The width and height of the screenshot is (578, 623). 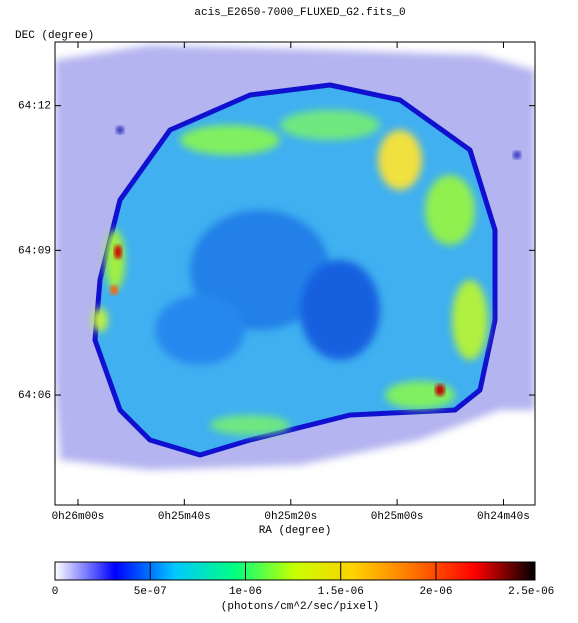 I want to click on colorbar-label: (photons/cm^2/sec/pixel), so click(x=300, y=607).